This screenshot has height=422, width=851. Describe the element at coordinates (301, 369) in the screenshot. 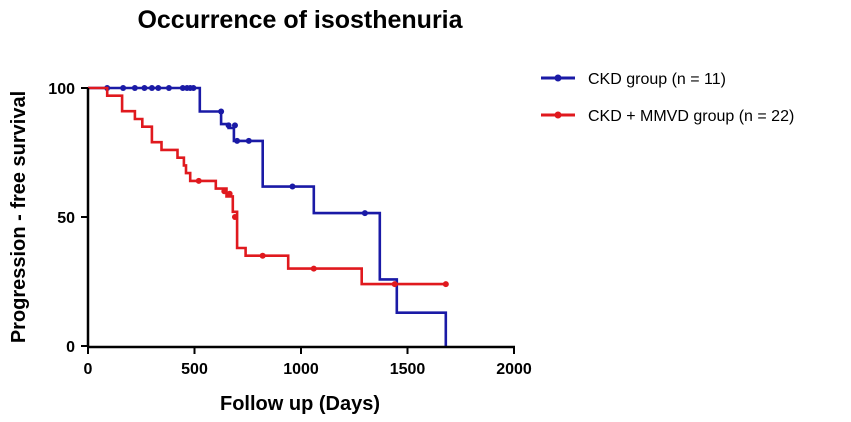

I see `x-tick-label: 1000` at that location.